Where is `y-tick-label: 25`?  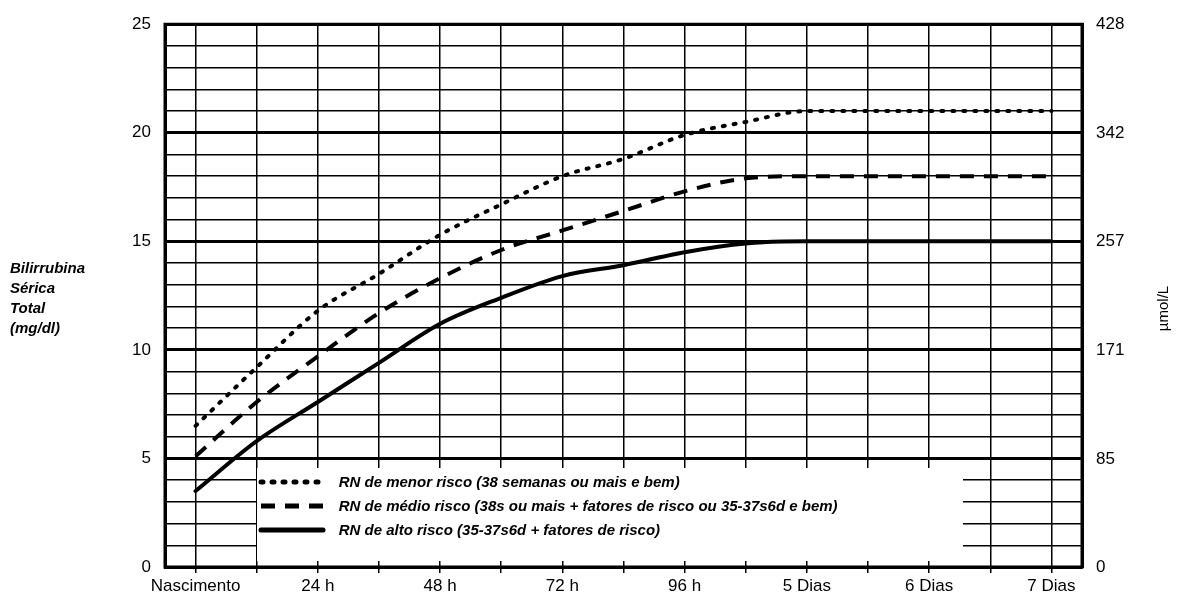
y-tick-label: 25 is located at coordinates (141, 23).